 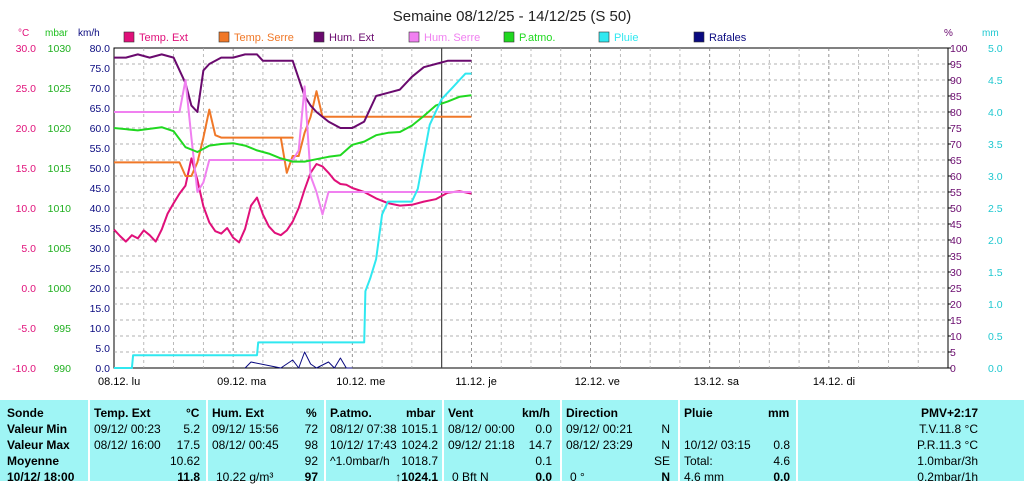 I want to click on vent-bft: 0 Bft N, so click(x=470, y=477).